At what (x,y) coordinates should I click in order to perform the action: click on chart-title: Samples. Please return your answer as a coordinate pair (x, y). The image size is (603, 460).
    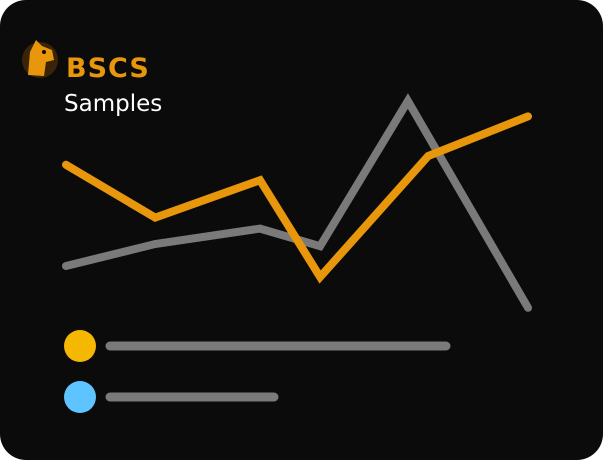
    Looking at the image, I should click on (113, 104).